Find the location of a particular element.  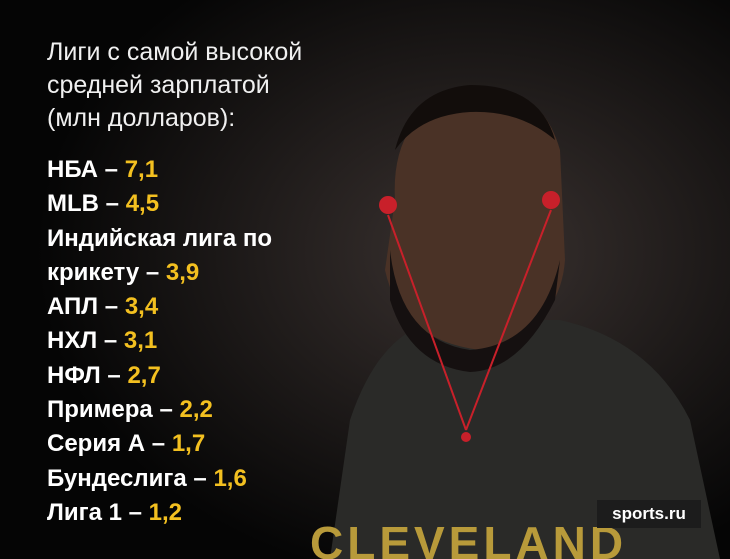

league-name: MLB is located at coordinates (73, 204).